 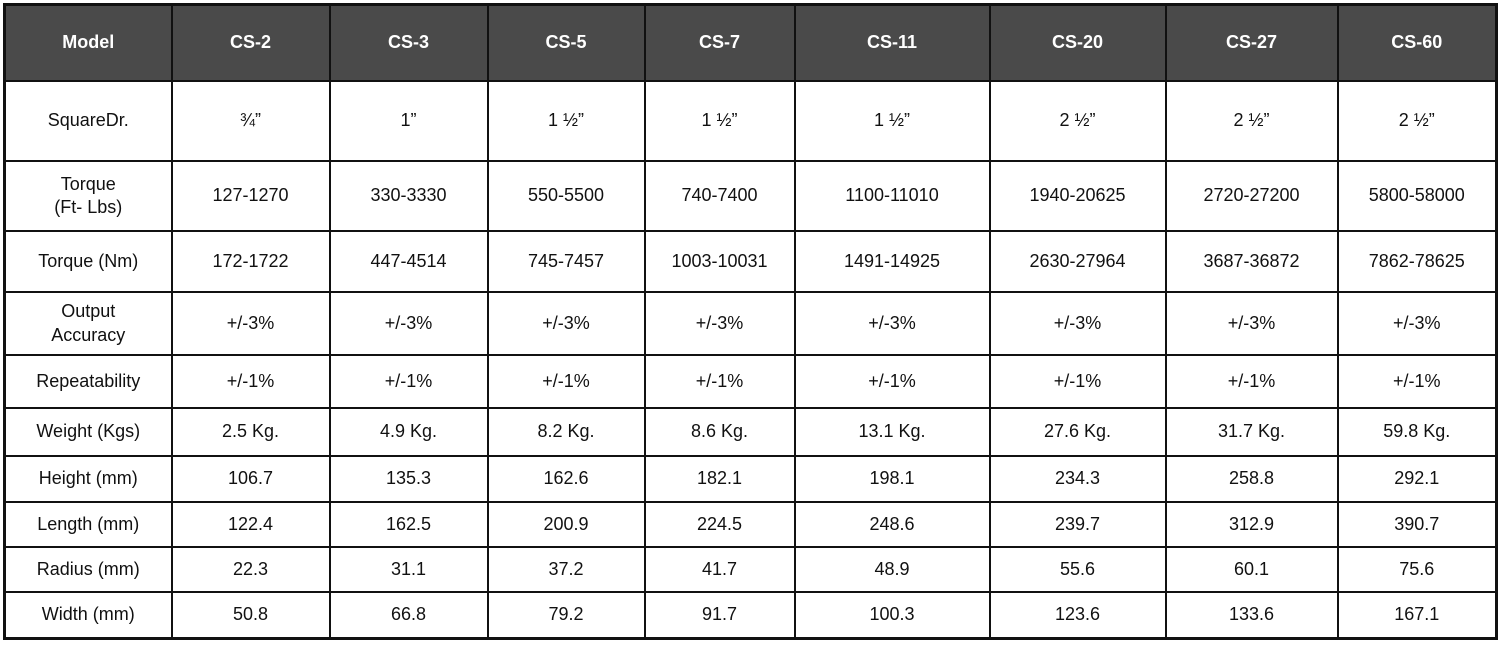 I want to click on cell: 133.6, so click(x=1251, y=615).